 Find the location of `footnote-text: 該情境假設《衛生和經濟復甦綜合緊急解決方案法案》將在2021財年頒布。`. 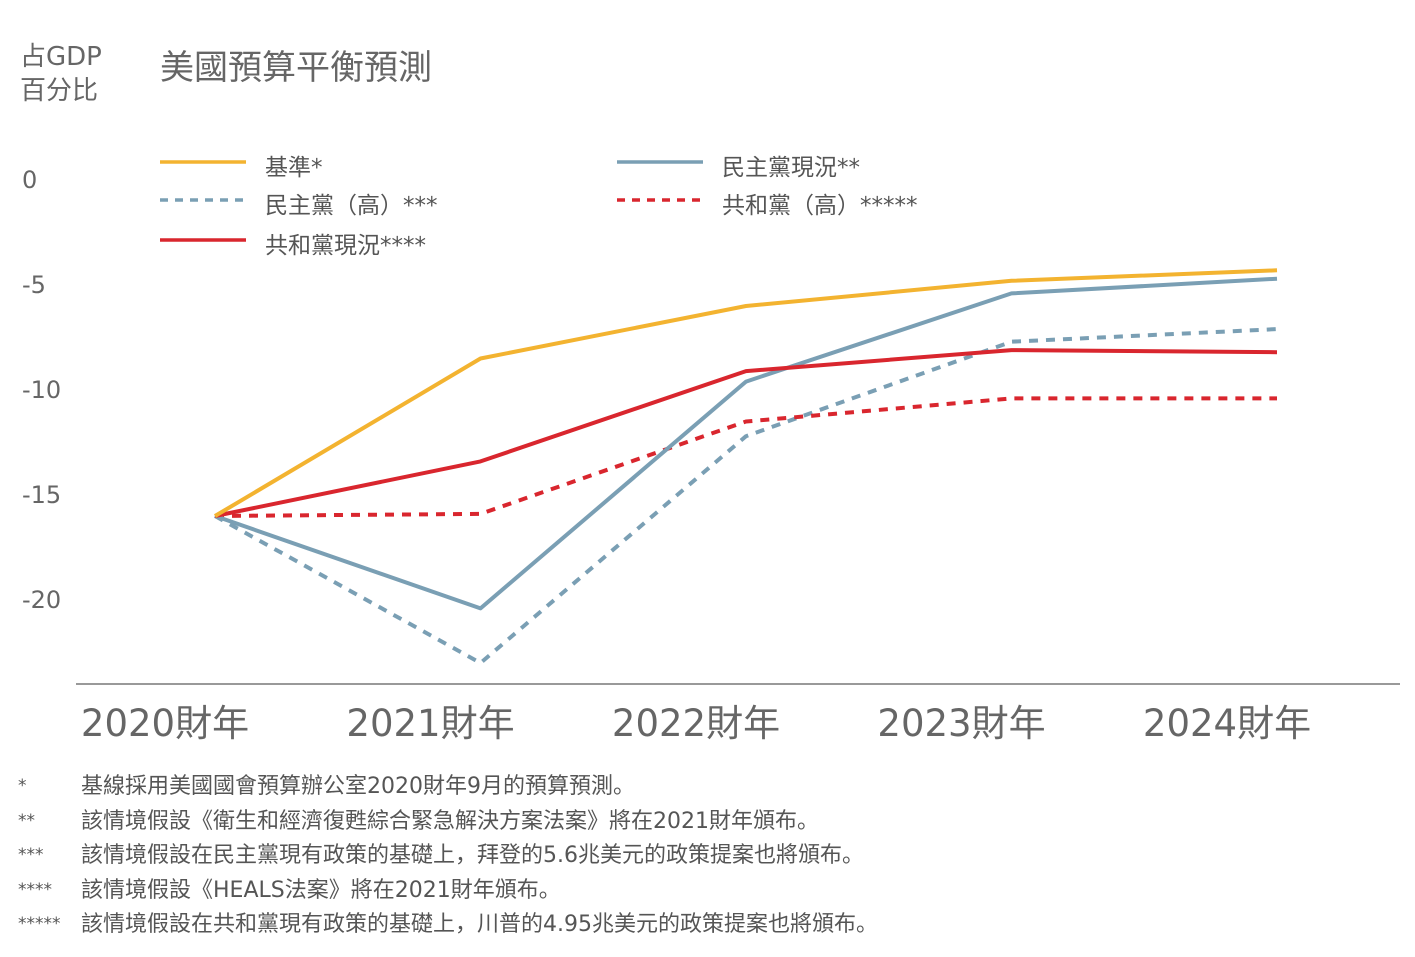

footnote-text: 該情境假設《衛生和經濟復甦綜合緊急解決方案法案》將在2021財年頒布。 is located at coordinates (450, 821).